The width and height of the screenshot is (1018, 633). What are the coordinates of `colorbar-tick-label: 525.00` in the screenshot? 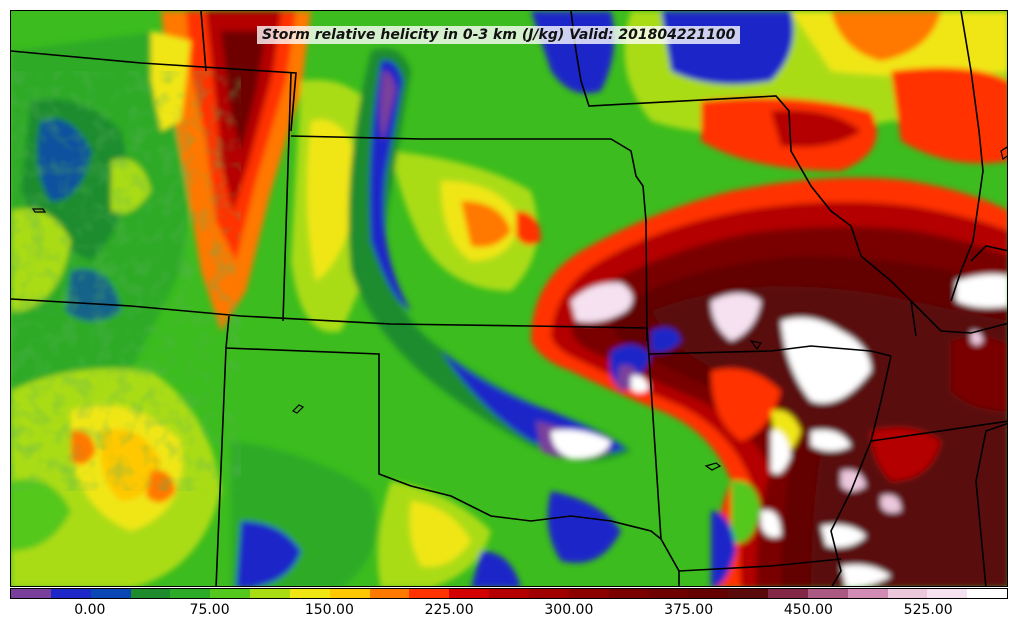 It's located at (928, 610).